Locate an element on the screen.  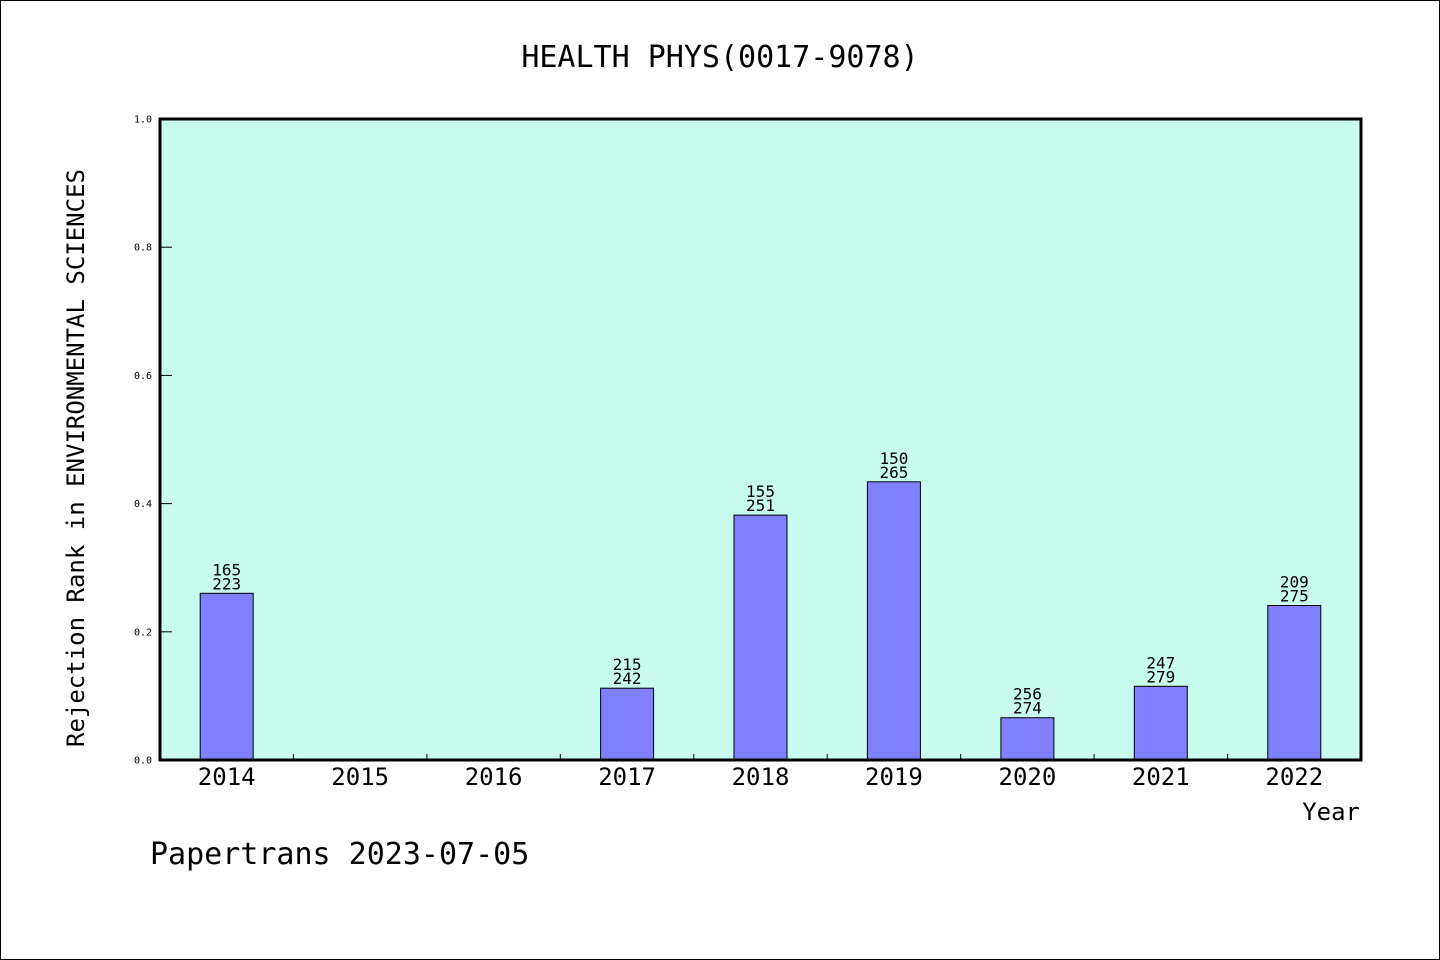
x-tick-label-2022: 2022 is located at coordinates (1294, 777).